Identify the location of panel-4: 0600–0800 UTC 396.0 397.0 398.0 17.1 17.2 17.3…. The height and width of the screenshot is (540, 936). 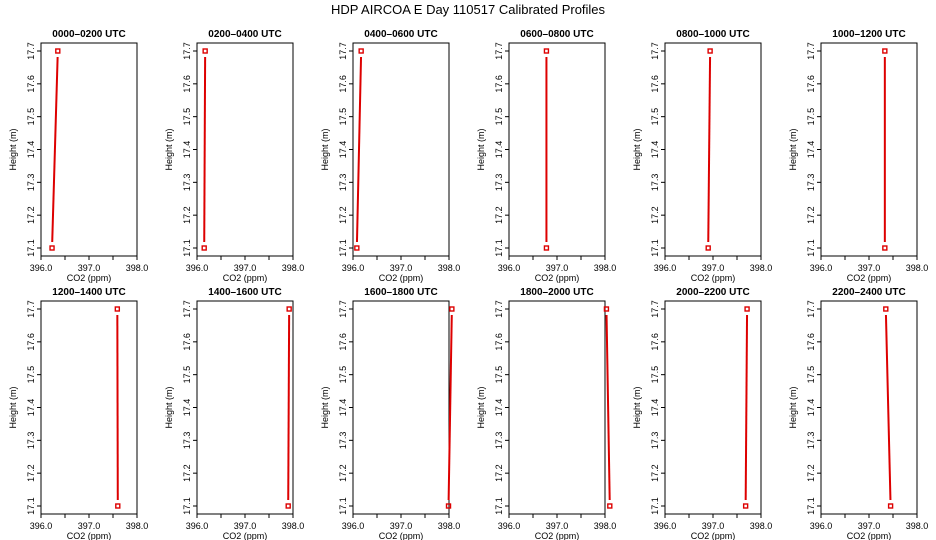
(546, 156).